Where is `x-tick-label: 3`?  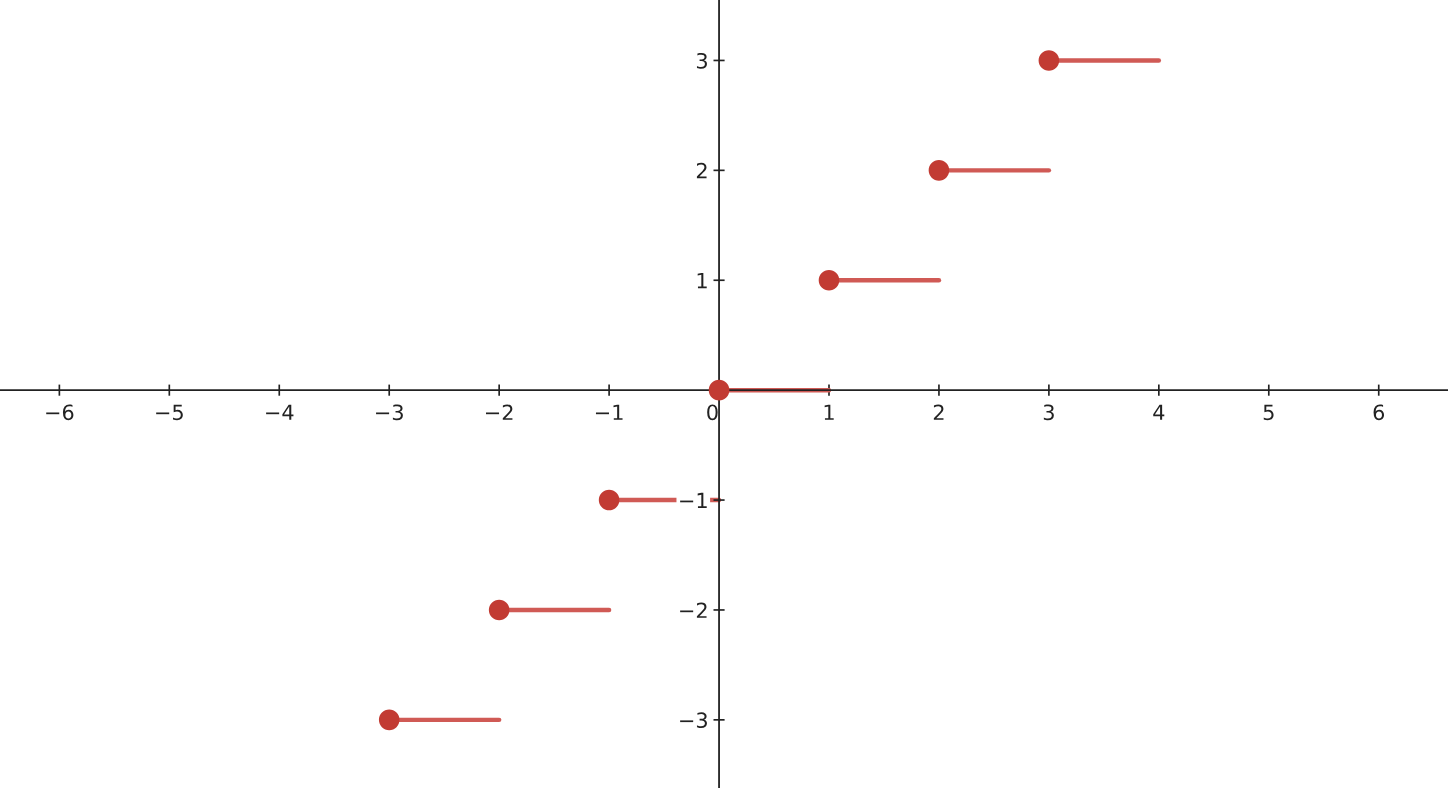 x-tick-label: 3 is located at coordinates (1048, 412).